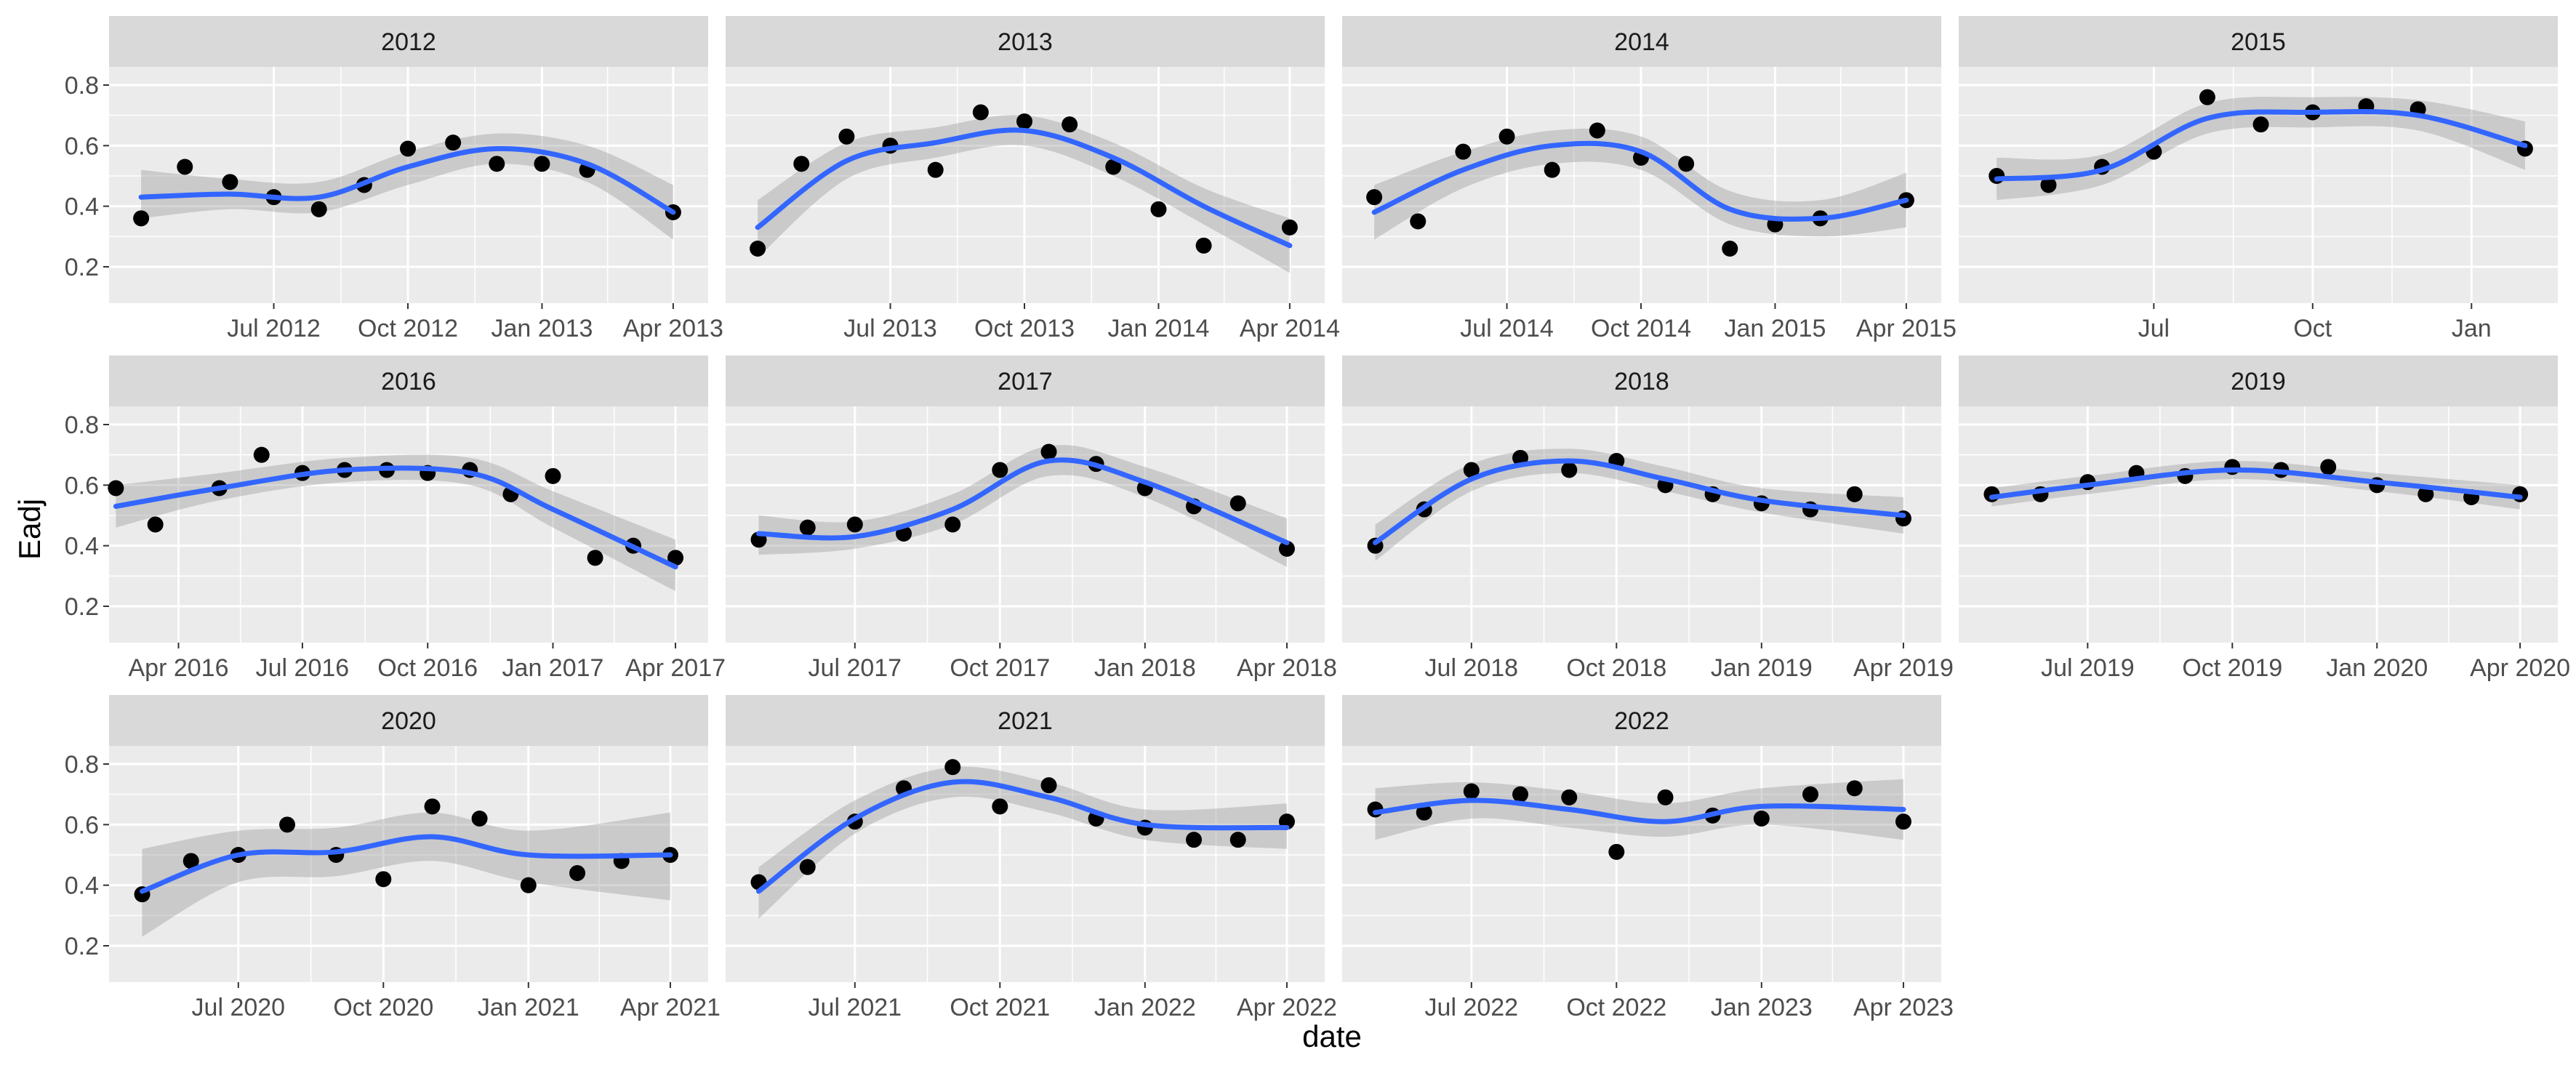  Describe the element at coordinates (179, 668) in the screenshot. I see `x-tick-label: Apr 2016` at that location.